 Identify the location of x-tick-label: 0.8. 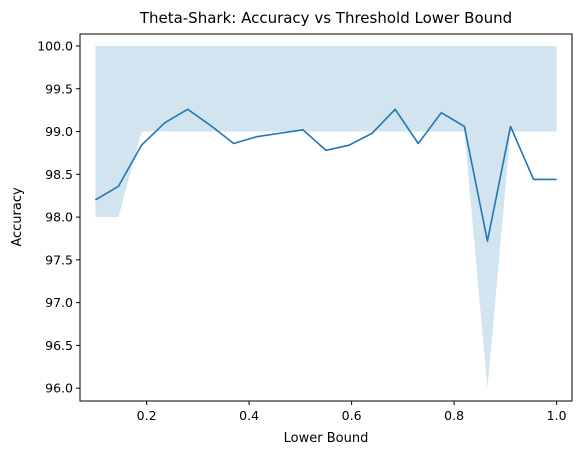
(454, 415).